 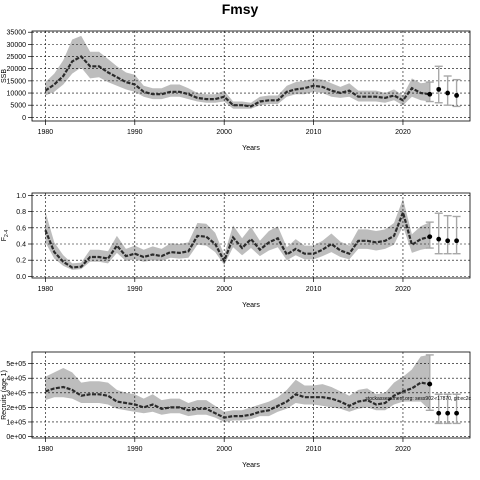 What do you see at coordinates (16, 437) in the screenshot?
I see `y-tick-label: 0e+00` at bounding box center [16, 437].